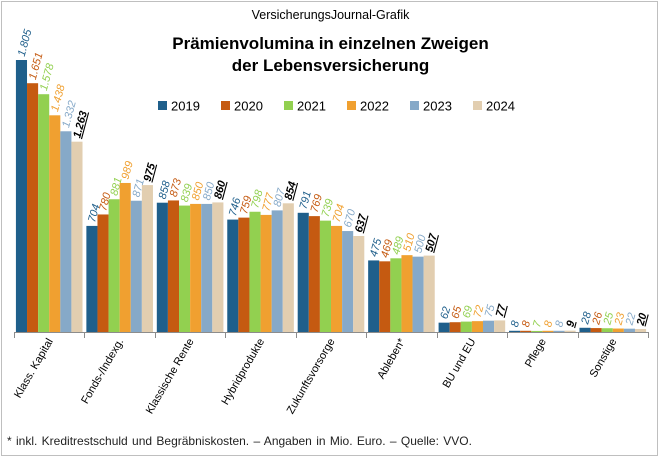 This screenshot has height=459, width=661. I want to click on bar-pflege-2023, so click(559, 331).